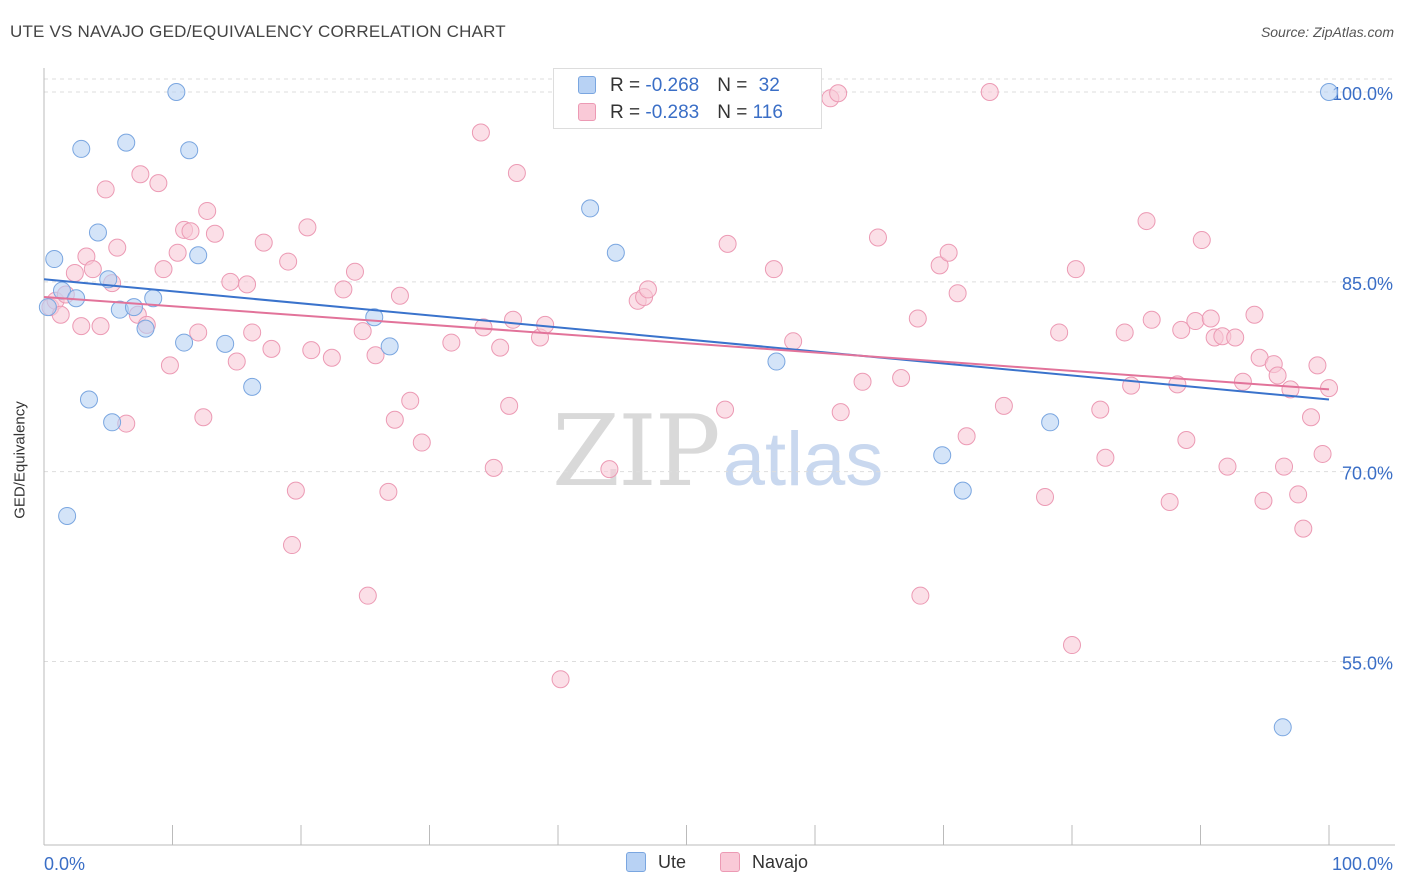 The height and width of the screenshot is (892, 1406). What do you see at coordinates (780, 862) in the screenshot?
I see `navajo-legend-label: Navajo` at bounding box center [780, 862].